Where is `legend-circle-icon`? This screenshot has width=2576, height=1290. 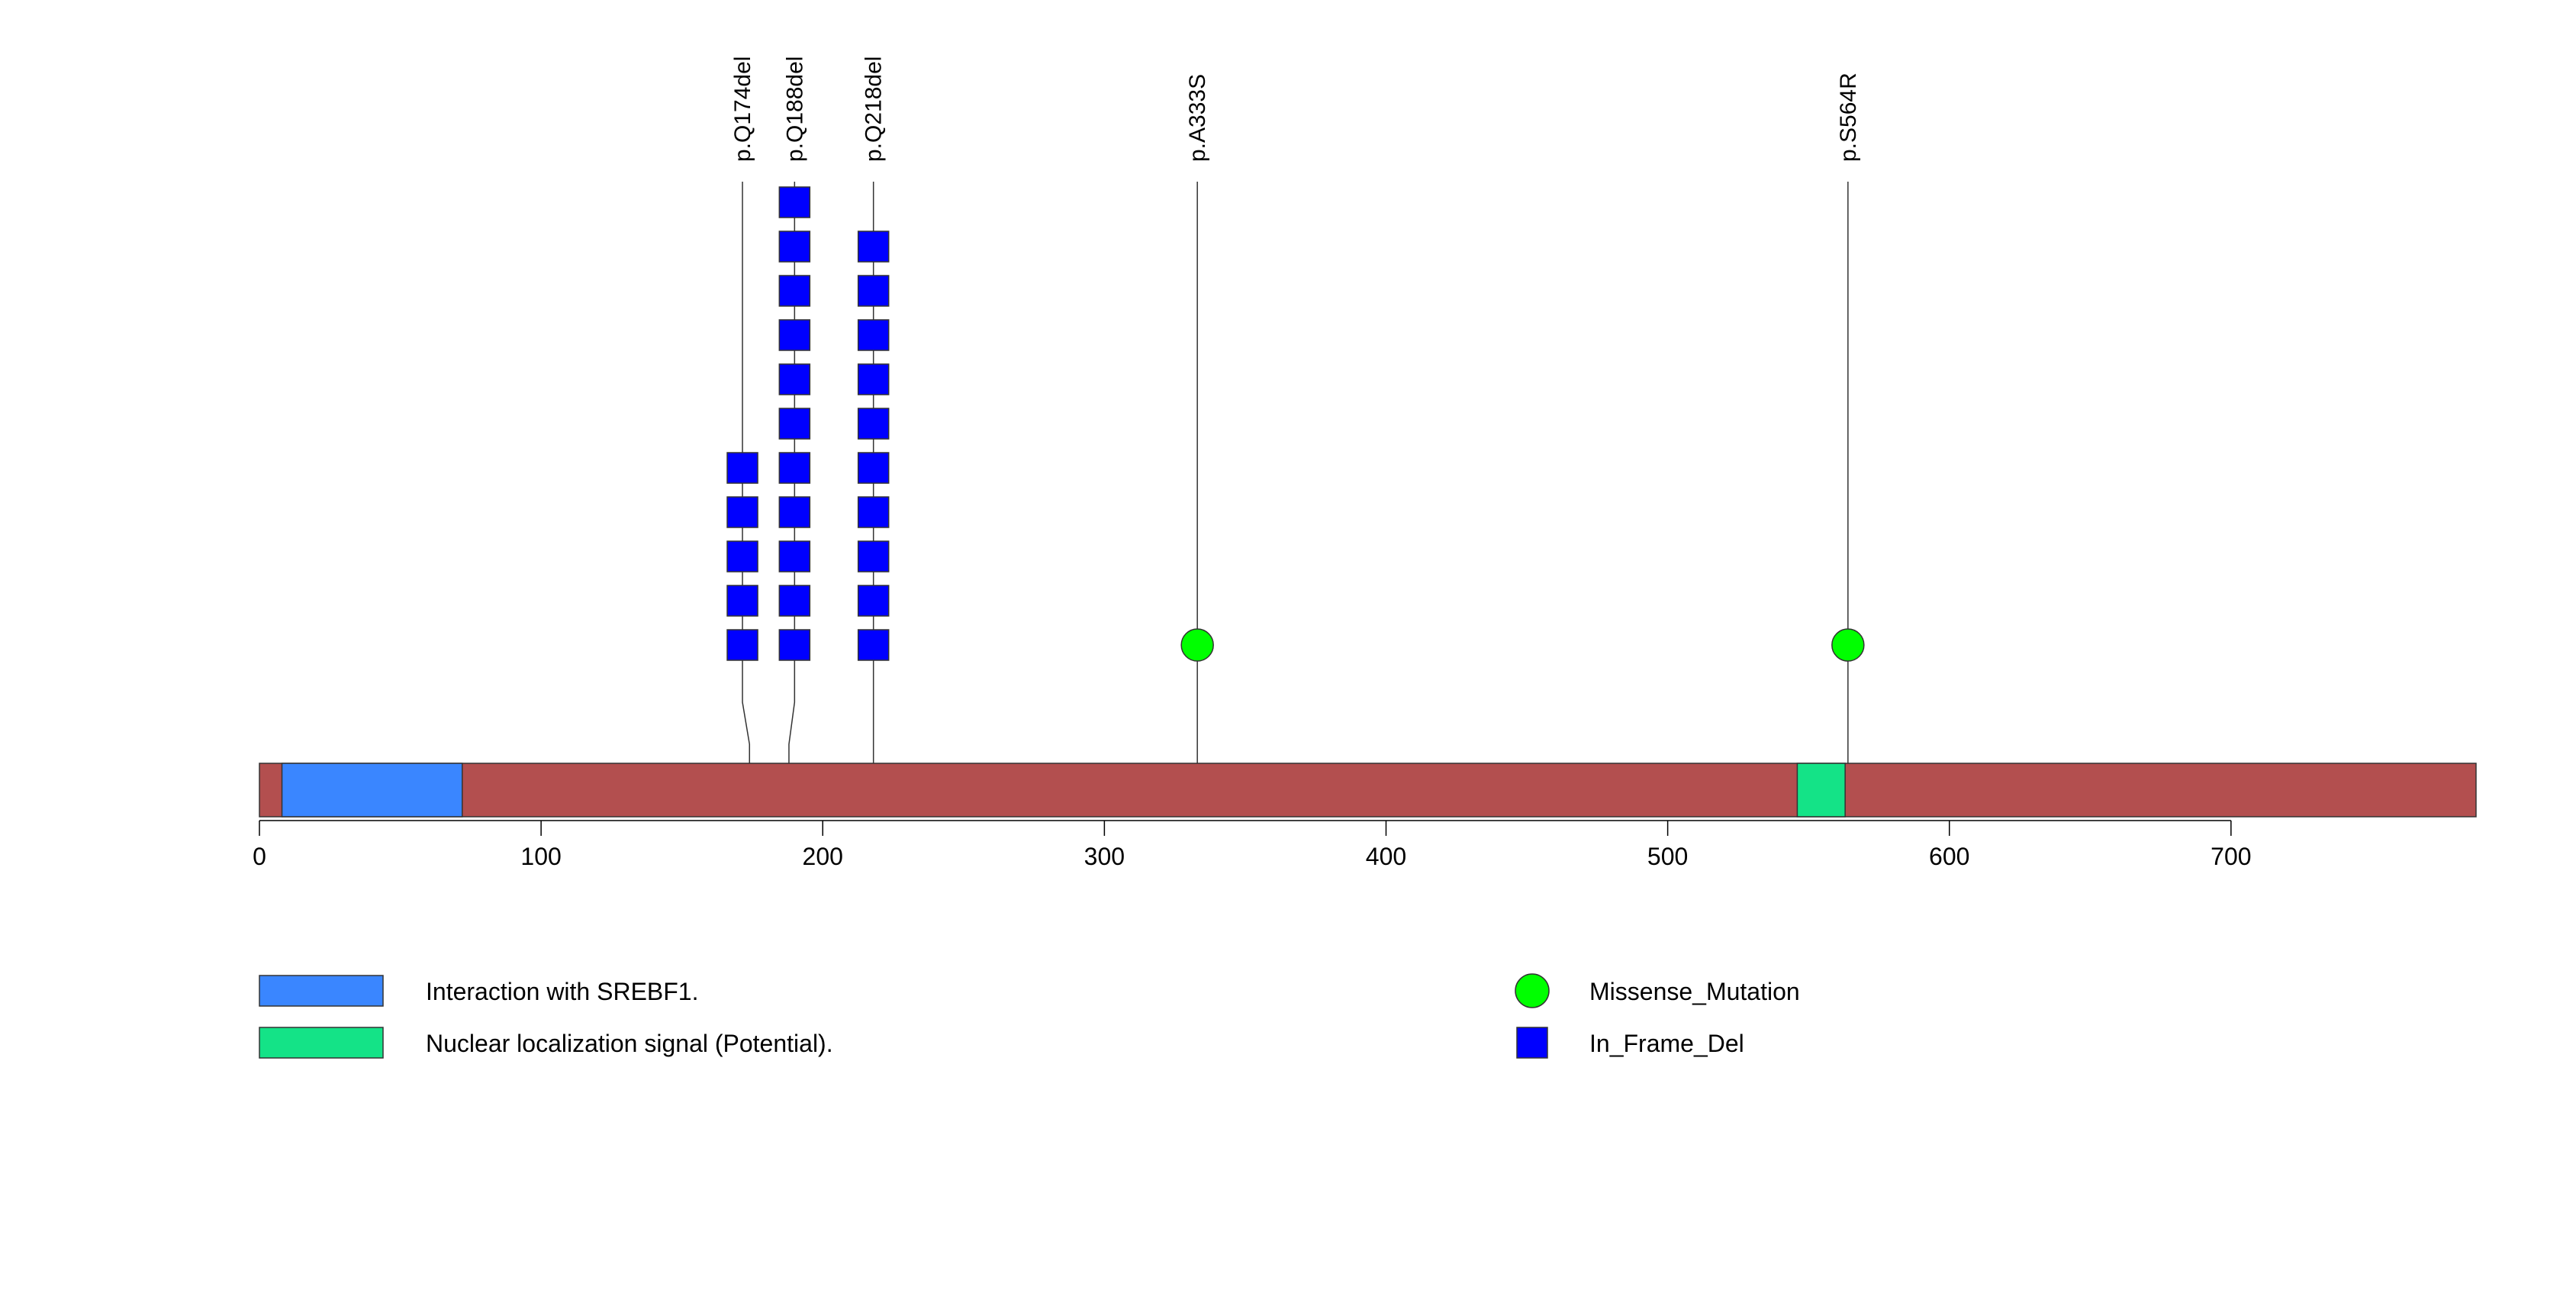
legend-circle-icon is located at coordinates (1532, 991).